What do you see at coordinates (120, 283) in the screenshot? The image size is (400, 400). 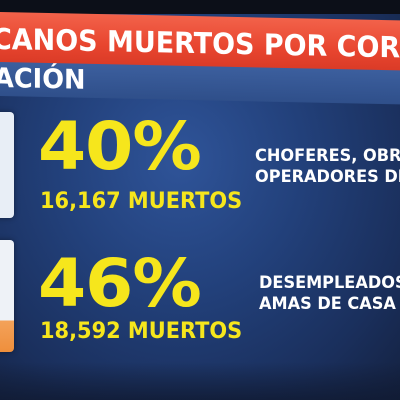 I see `stat-percent: 46%` at bounding box center [120, 283].